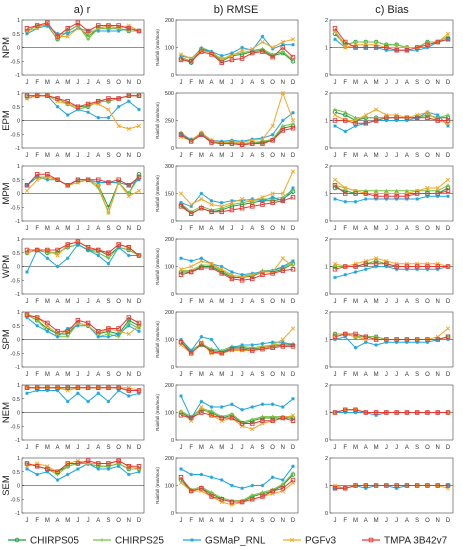 The image size is (463, 550). What do you see at coordinates (17, 149) in the screenshot?
I see `y-tick-label: -1` at bounding box center [17, 149].